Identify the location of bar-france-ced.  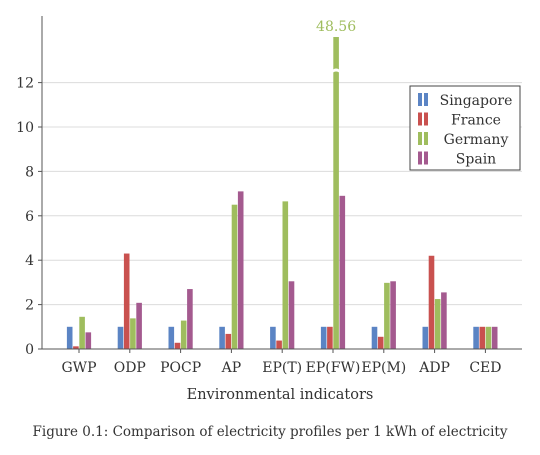
(482, 337).